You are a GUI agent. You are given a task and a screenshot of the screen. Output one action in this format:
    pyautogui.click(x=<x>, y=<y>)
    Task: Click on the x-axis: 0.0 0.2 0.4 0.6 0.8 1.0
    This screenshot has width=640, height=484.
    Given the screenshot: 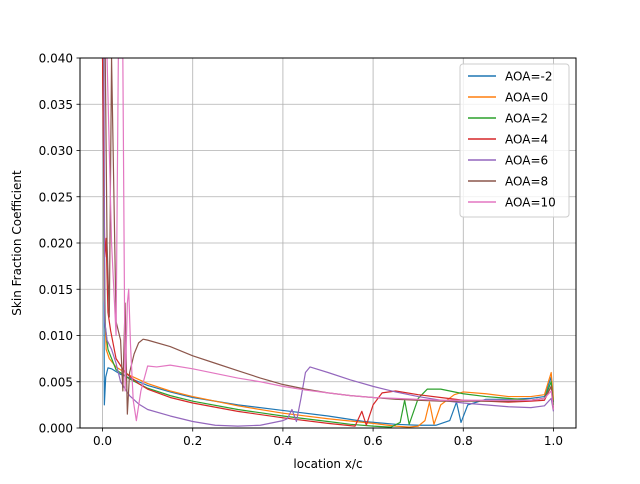 What is the action you would take?
    pyautogui.click(x=328, y=438)
    